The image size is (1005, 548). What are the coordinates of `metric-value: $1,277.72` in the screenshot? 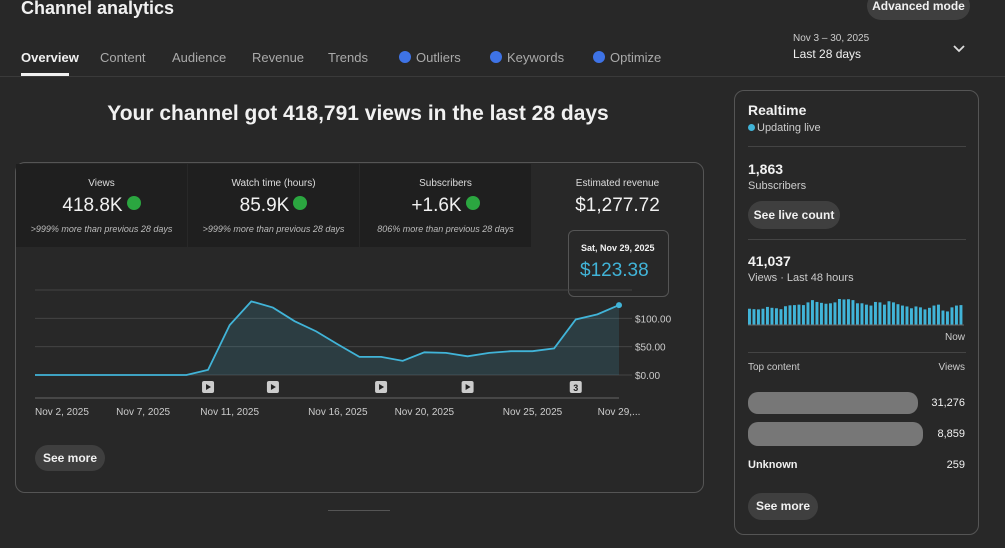 It's located at (617, 206).